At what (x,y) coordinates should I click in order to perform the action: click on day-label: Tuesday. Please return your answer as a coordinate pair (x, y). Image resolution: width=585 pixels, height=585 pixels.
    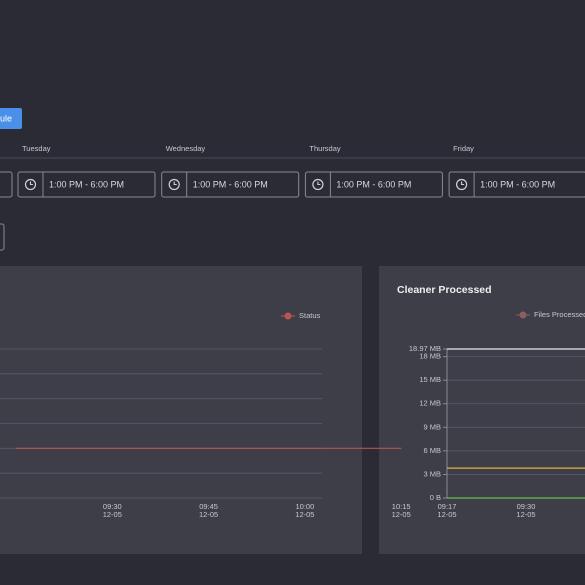
    Looking at the image, I should click on (36, 148).